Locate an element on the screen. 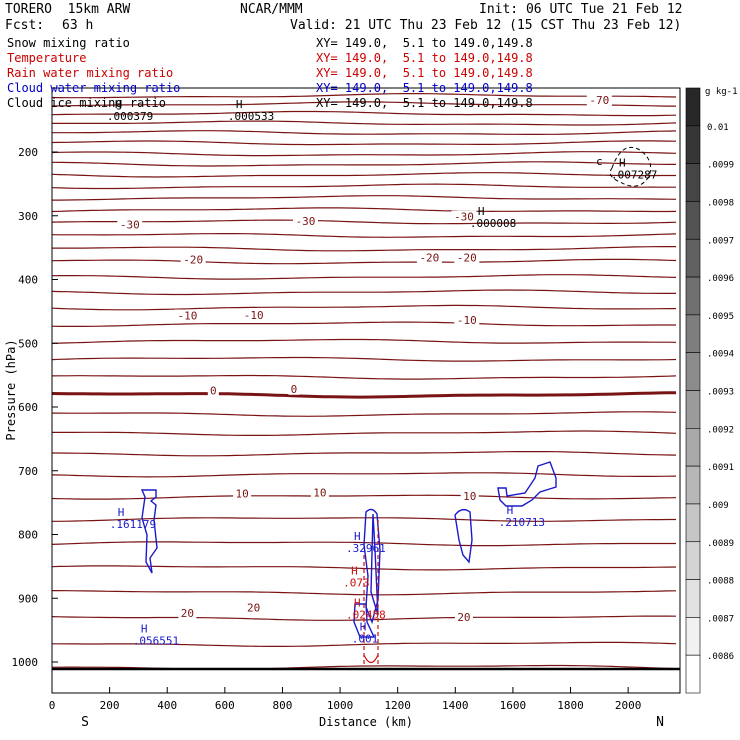 Image resolution: width=740 pixels, height=740 pixels. maximum-value: .007287 is located at coordinates (634, 174).